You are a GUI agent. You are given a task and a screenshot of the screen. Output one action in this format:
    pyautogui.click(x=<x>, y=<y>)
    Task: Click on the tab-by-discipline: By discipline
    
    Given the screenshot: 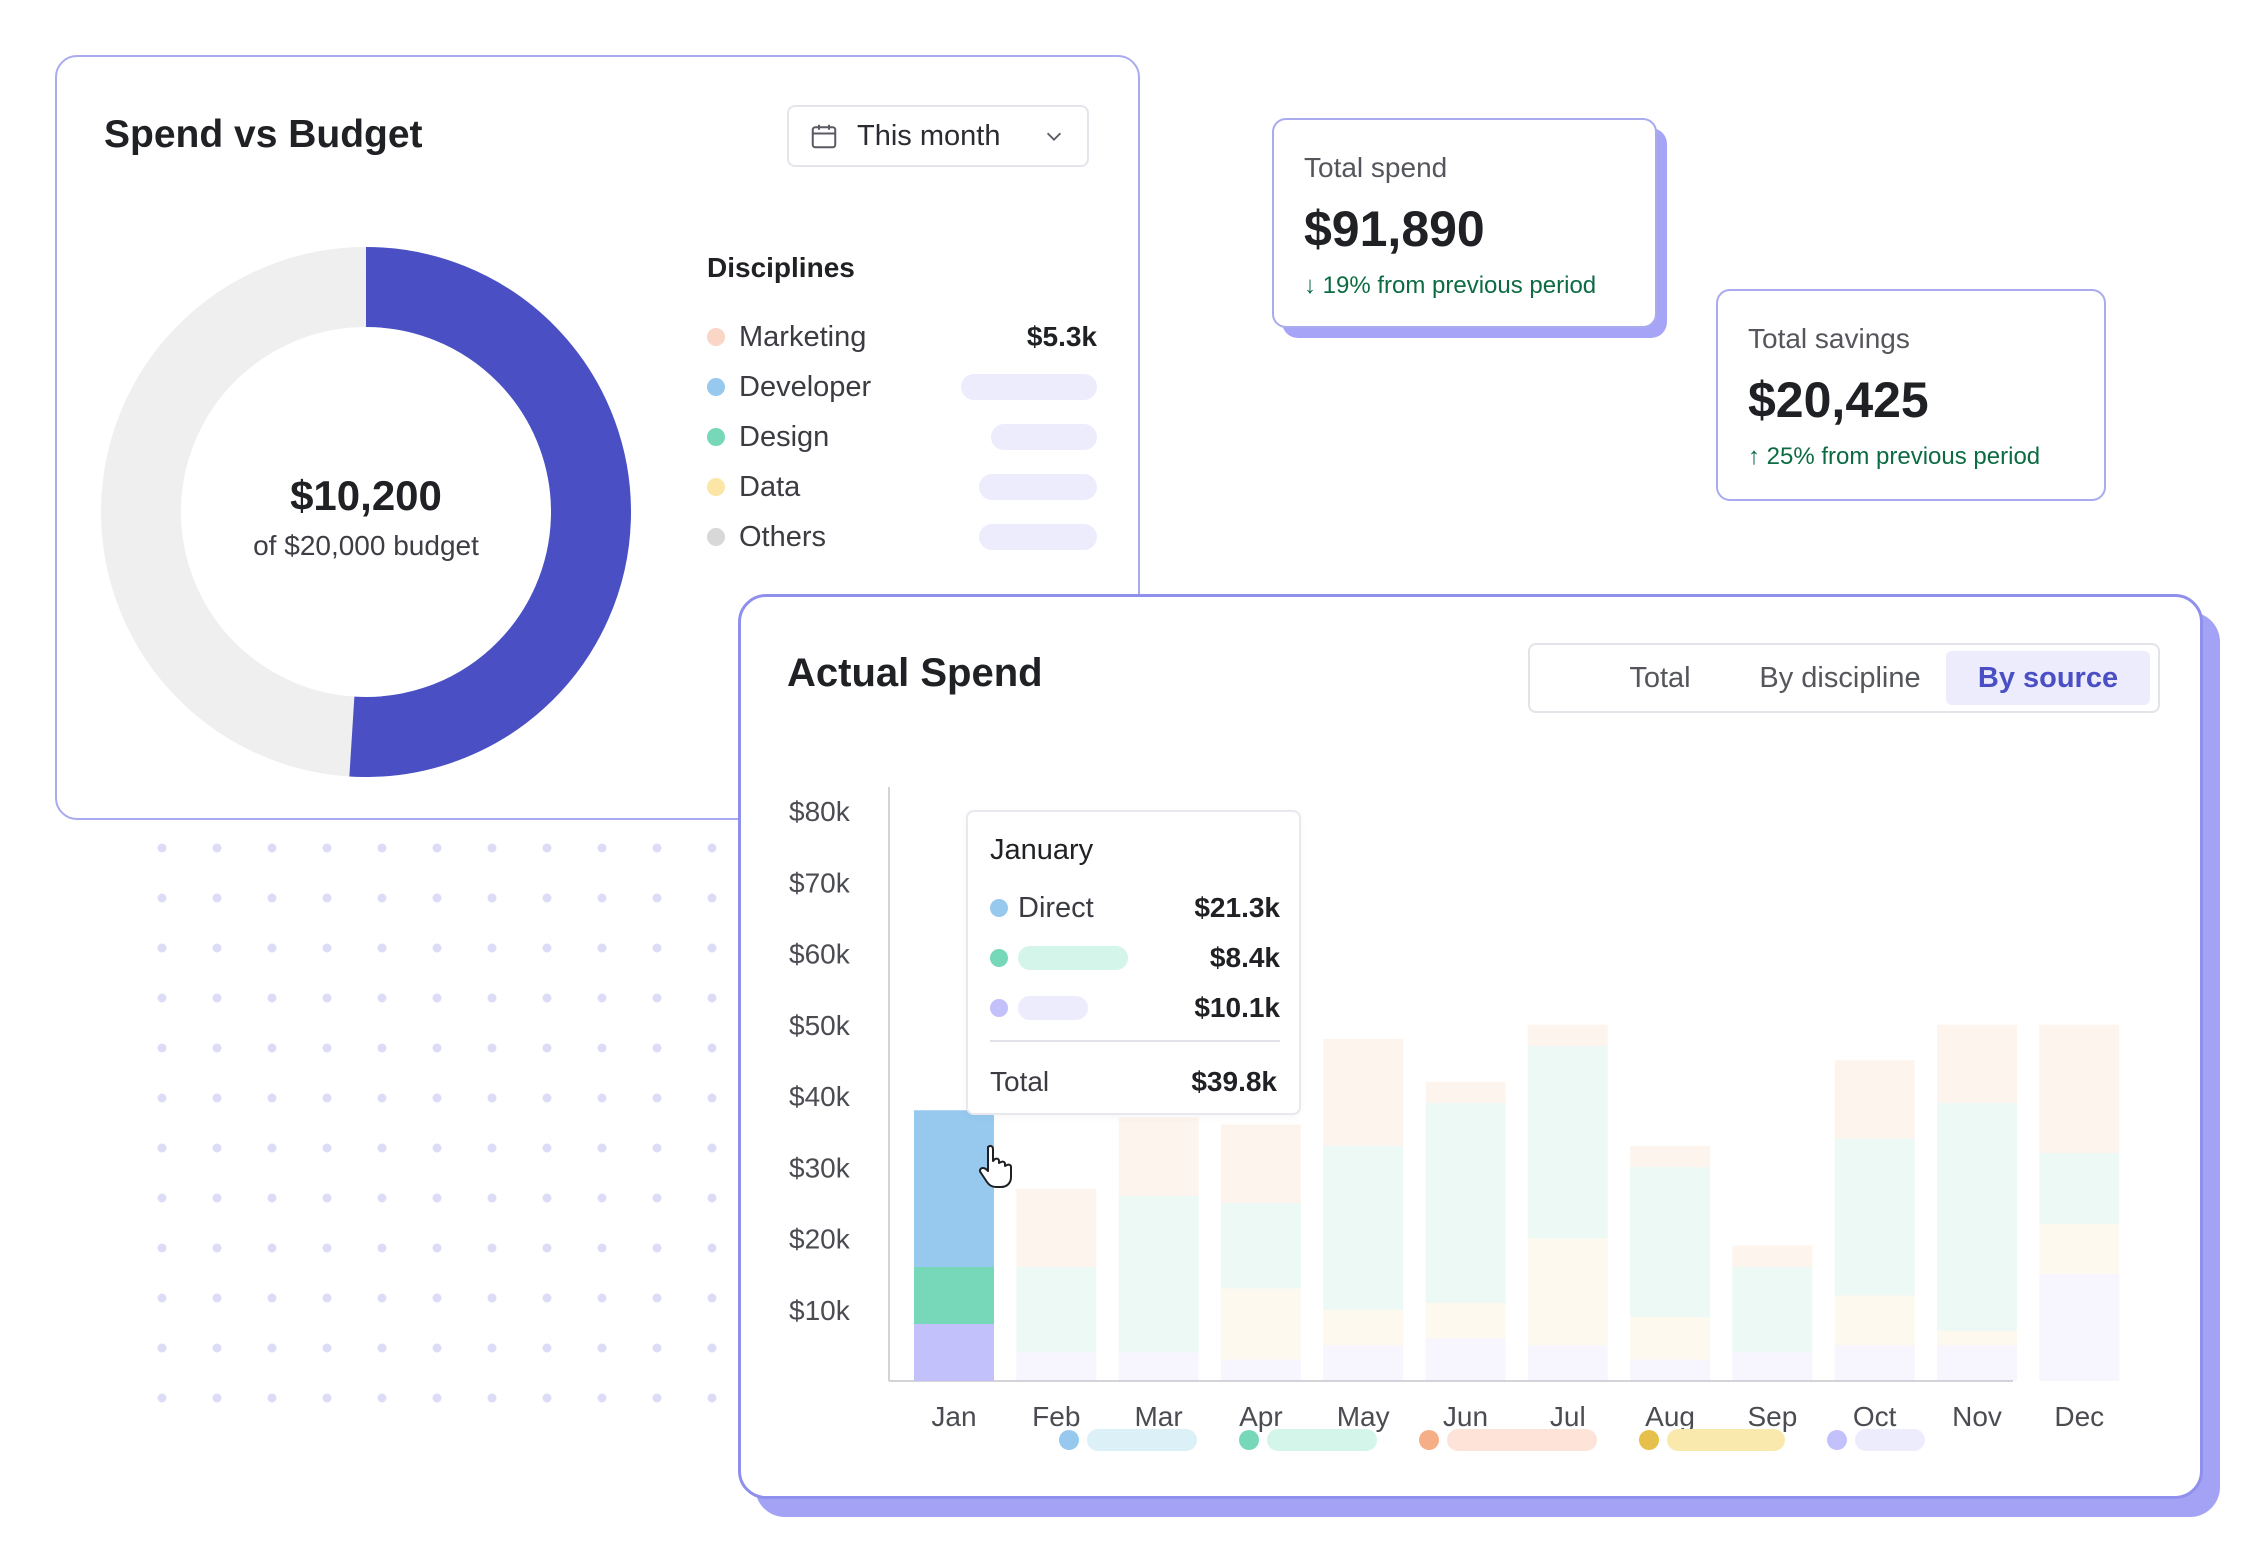 What is the action you would take?
    pyautogui.click(x=1840, y=677)
    